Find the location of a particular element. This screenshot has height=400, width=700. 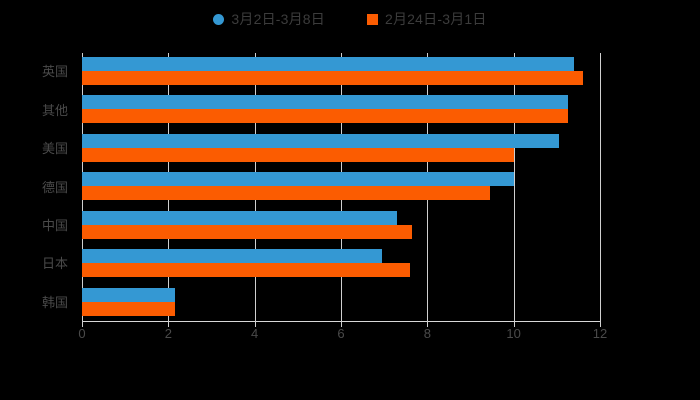

legend-circle-marker-icon is located at coordinates (219, 19).